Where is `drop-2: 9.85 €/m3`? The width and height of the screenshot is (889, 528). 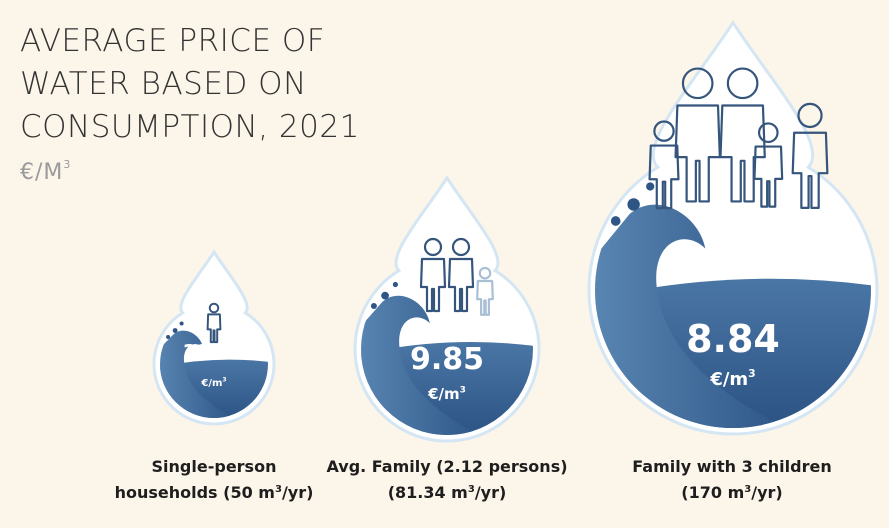 drop-2: 9.85 €/m3 is located at coordinates (447, 309).